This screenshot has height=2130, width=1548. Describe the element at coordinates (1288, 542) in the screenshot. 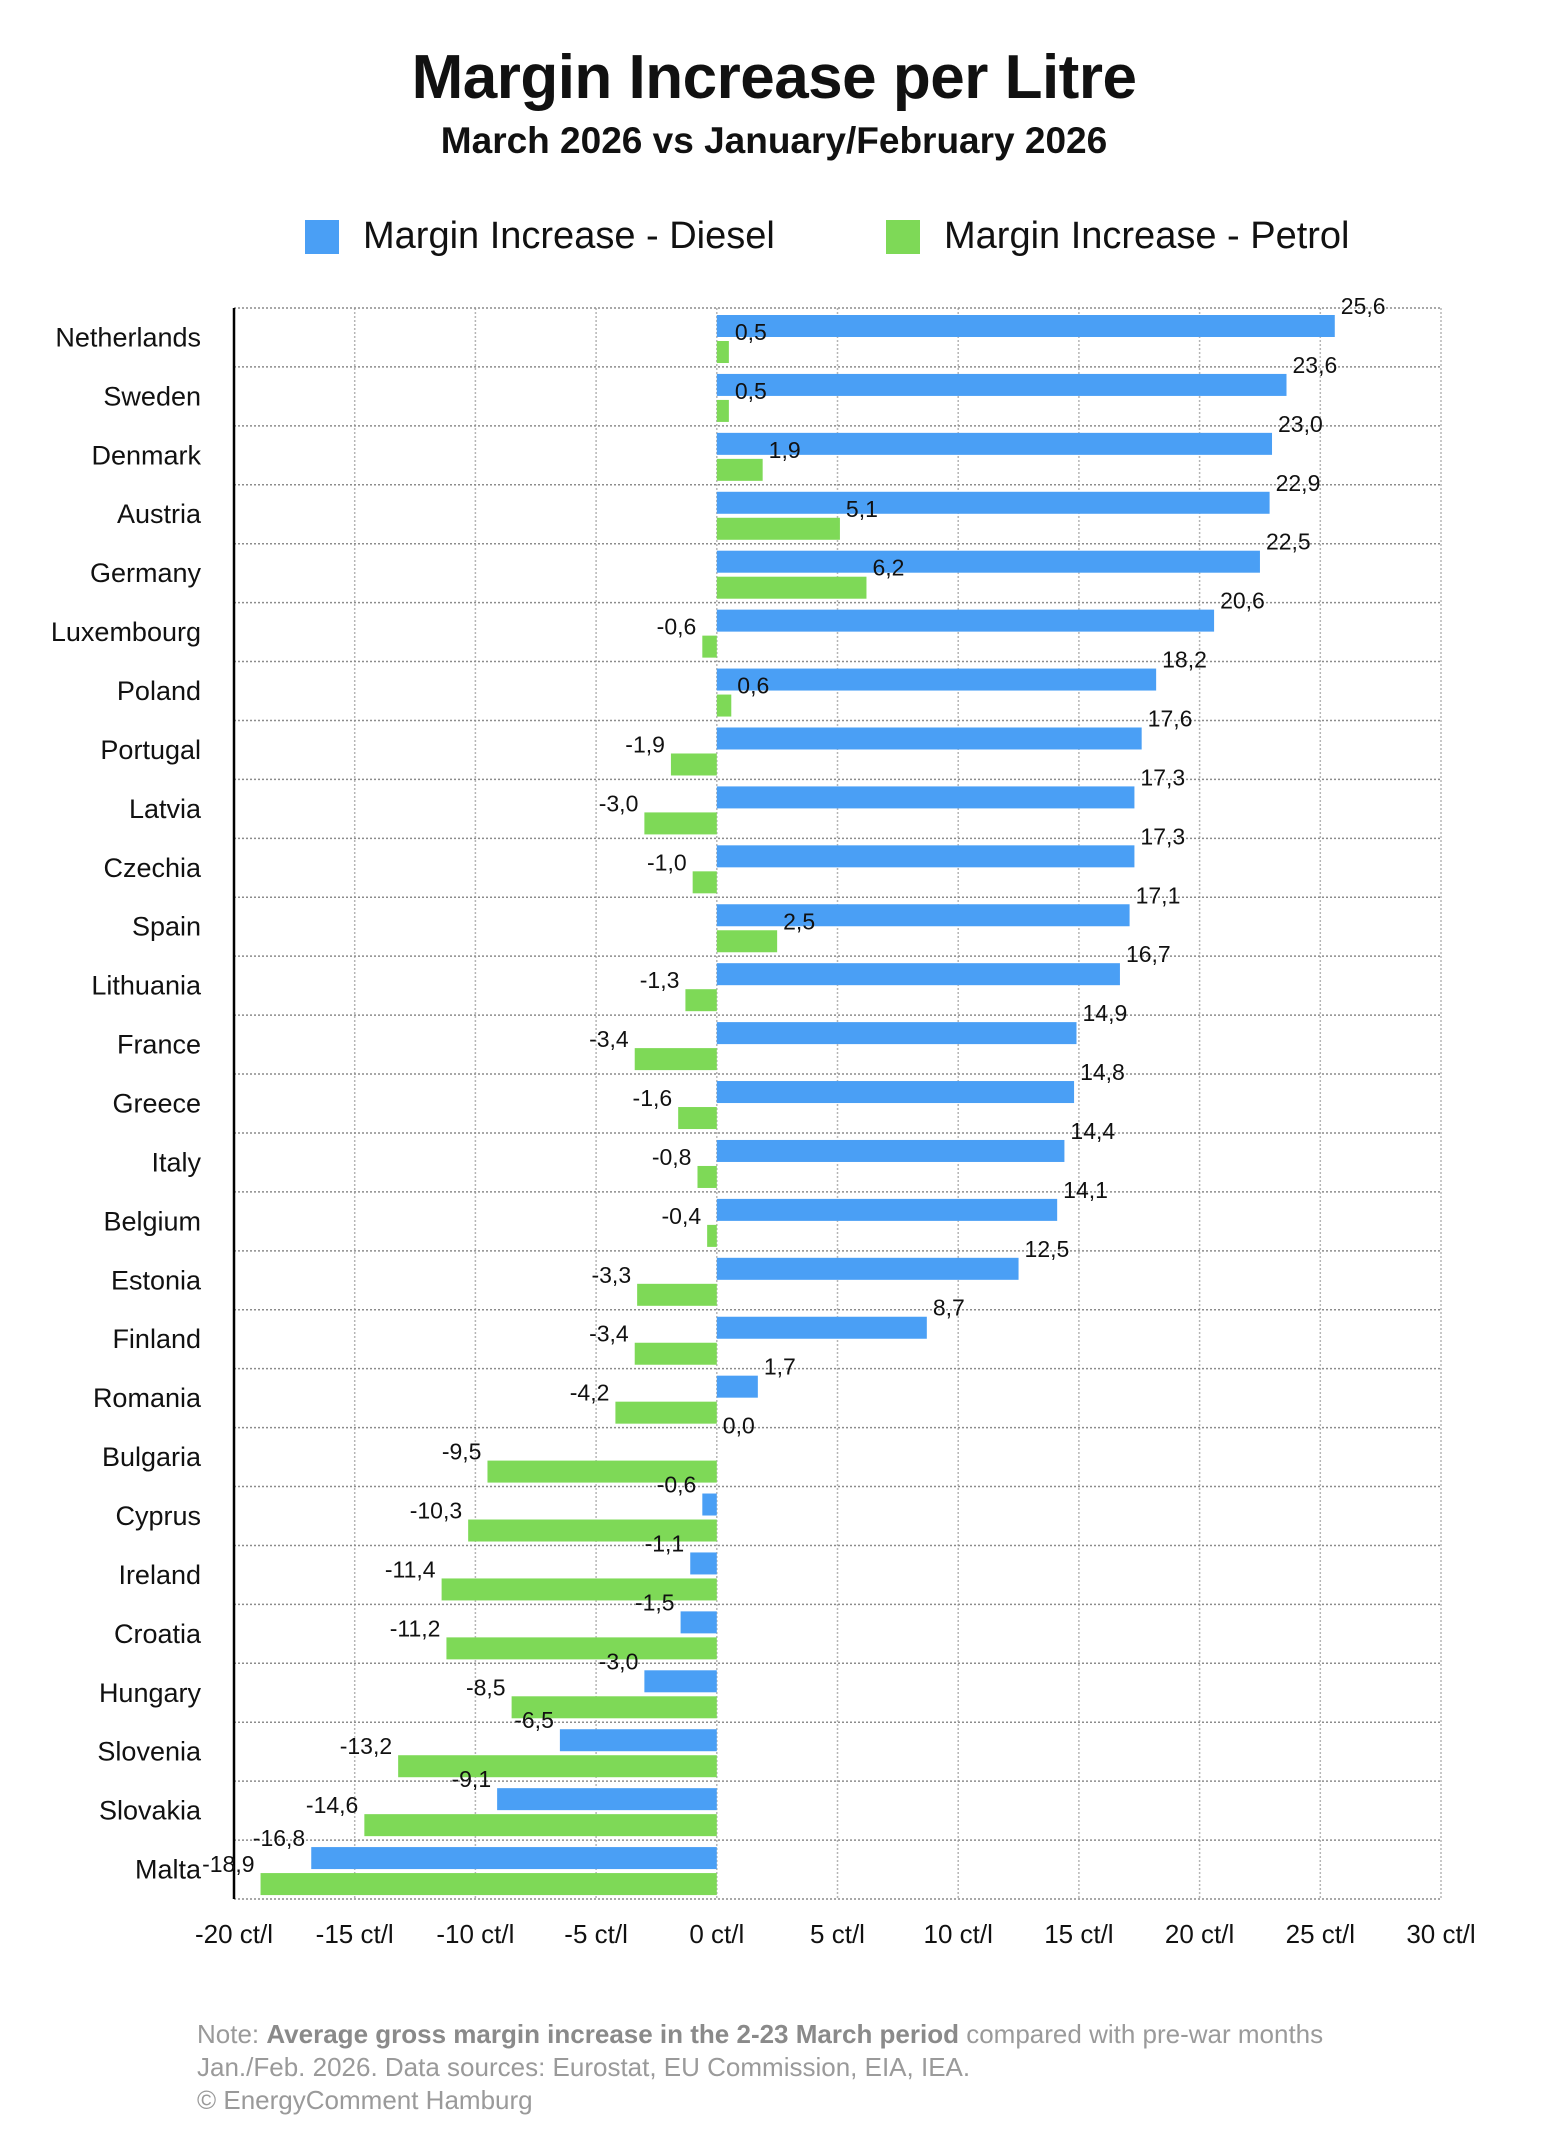

I see `data-label-diesel-4: 22,5` at that location.